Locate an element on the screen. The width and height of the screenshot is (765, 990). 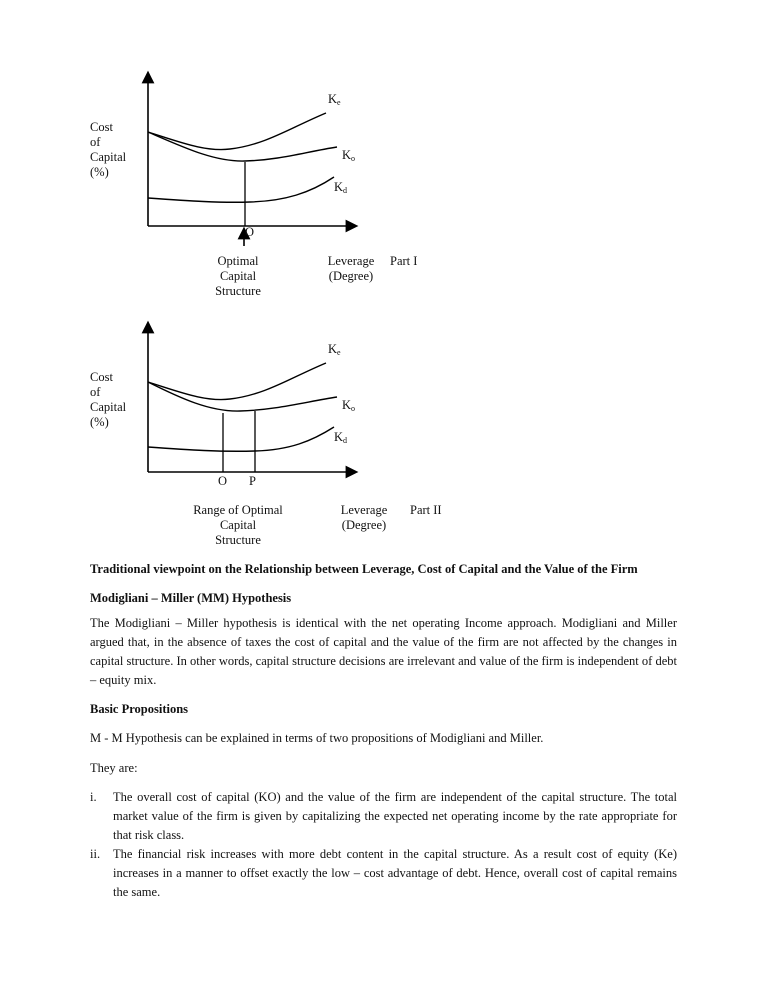
heading-mm-hypothesis: Modigliani – Miller (MM) Hypothesis is located at coordinates (191, 598).